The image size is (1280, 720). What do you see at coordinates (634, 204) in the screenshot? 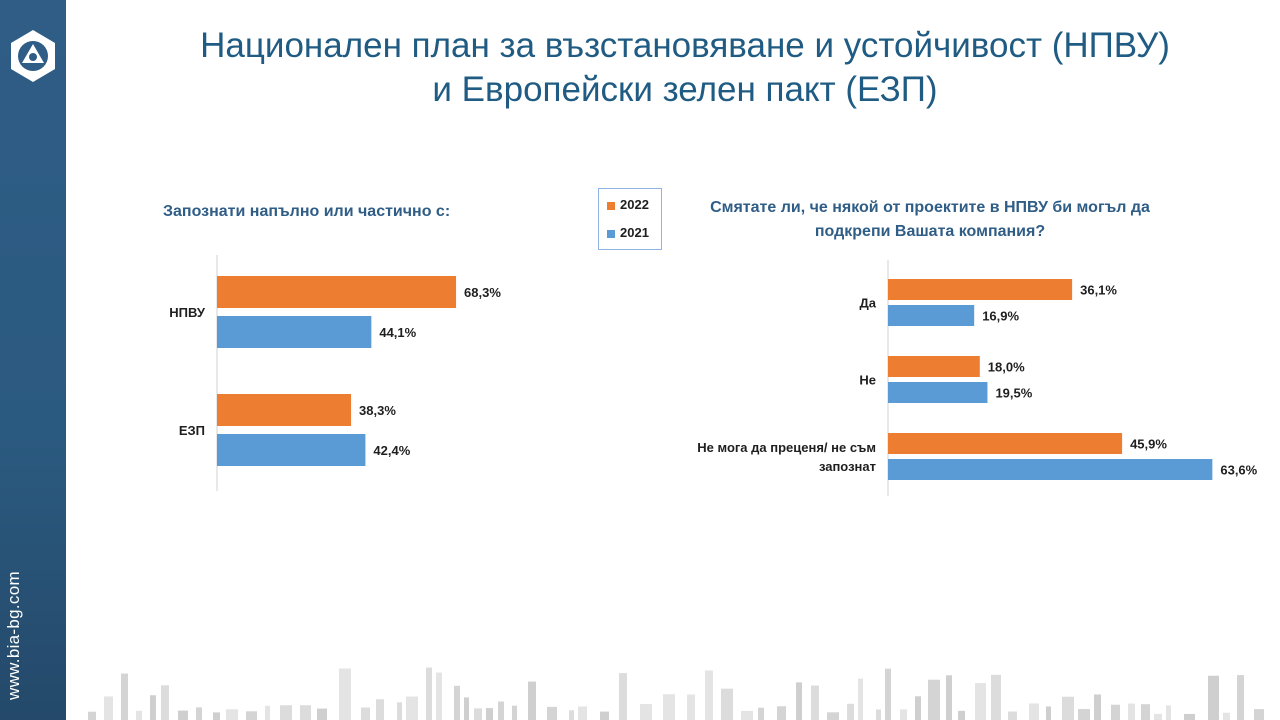
I see `legend-label-2022: 2022` at bounding box center [634, 204].